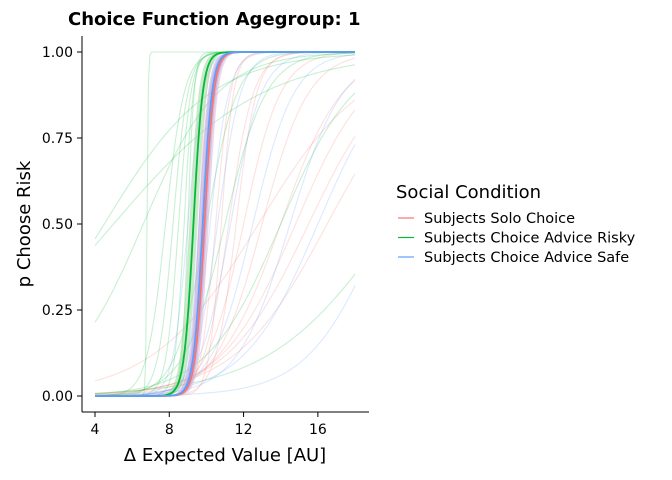 The width and height of the screenshot is (672, 480). What do you see at coordinates (24, 223) in the screenshot?
I see `y-axis-title: p Choose Risk` at bounding box center [24, 223].